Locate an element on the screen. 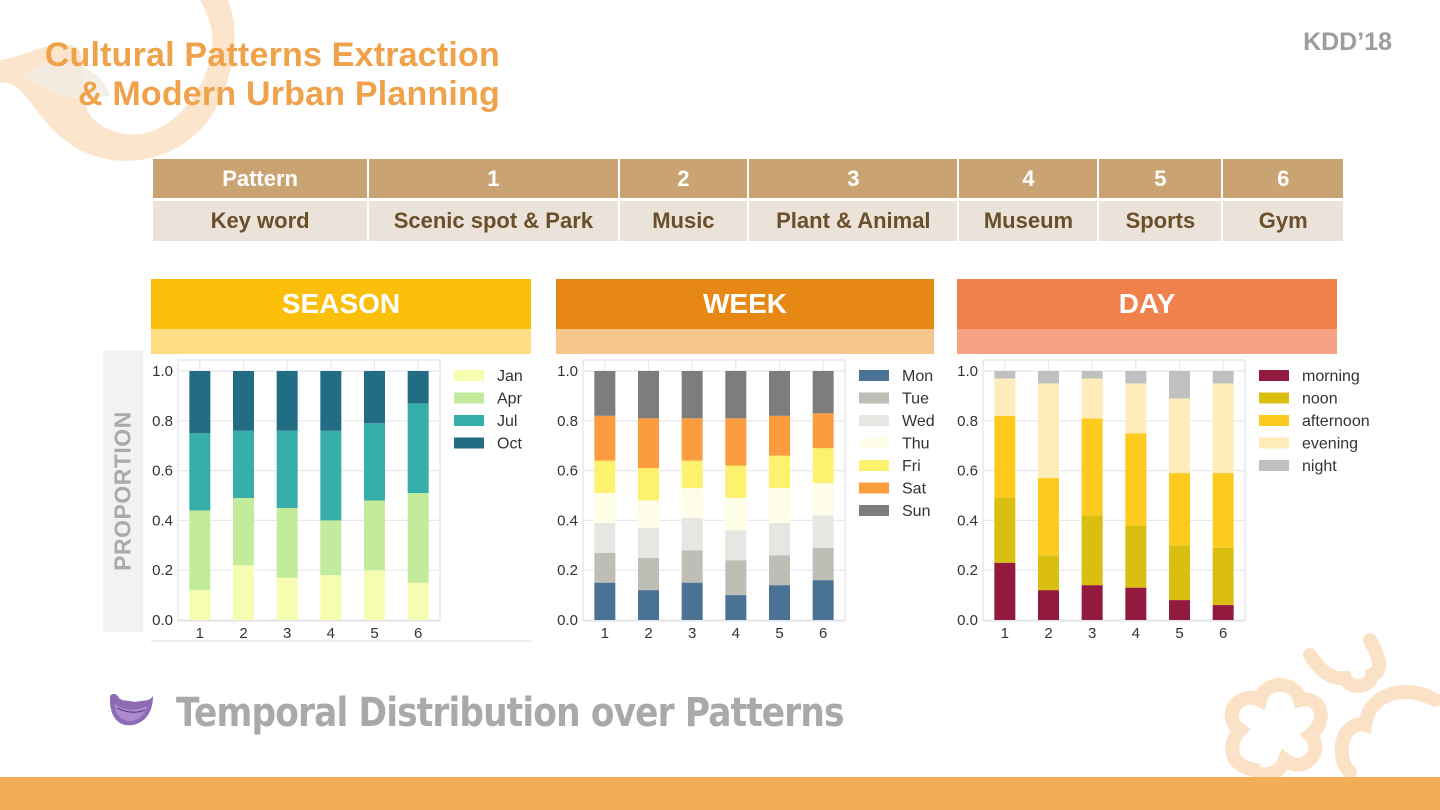 The height and width of the screenshot is (810, 1440). table-cell: 4 is located at coordinates (1028, 180).